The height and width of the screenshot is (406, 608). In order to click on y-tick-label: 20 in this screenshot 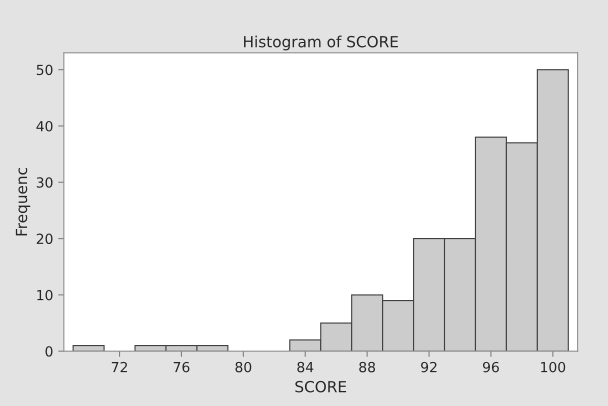, I will do `click(44, 239)`.